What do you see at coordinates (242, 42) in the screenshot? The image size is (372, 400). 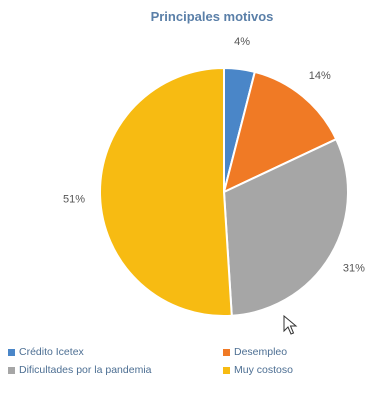 I see `slice-data-label-0: 4%` at bounding box center [242, 42].